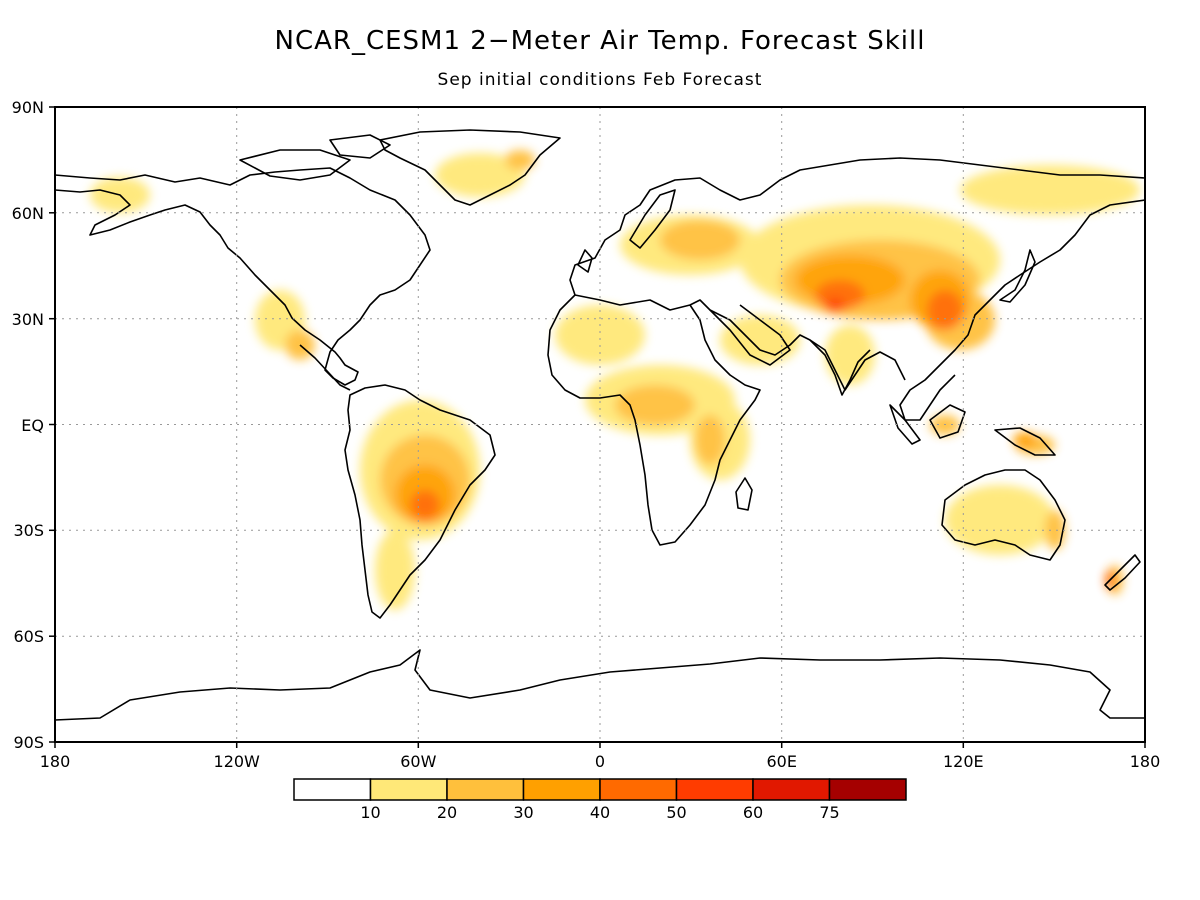 The image size is (1200, 900). I want to click on colorbar-labels: 10 20 30 40 50 60 75, so click(599, 812).